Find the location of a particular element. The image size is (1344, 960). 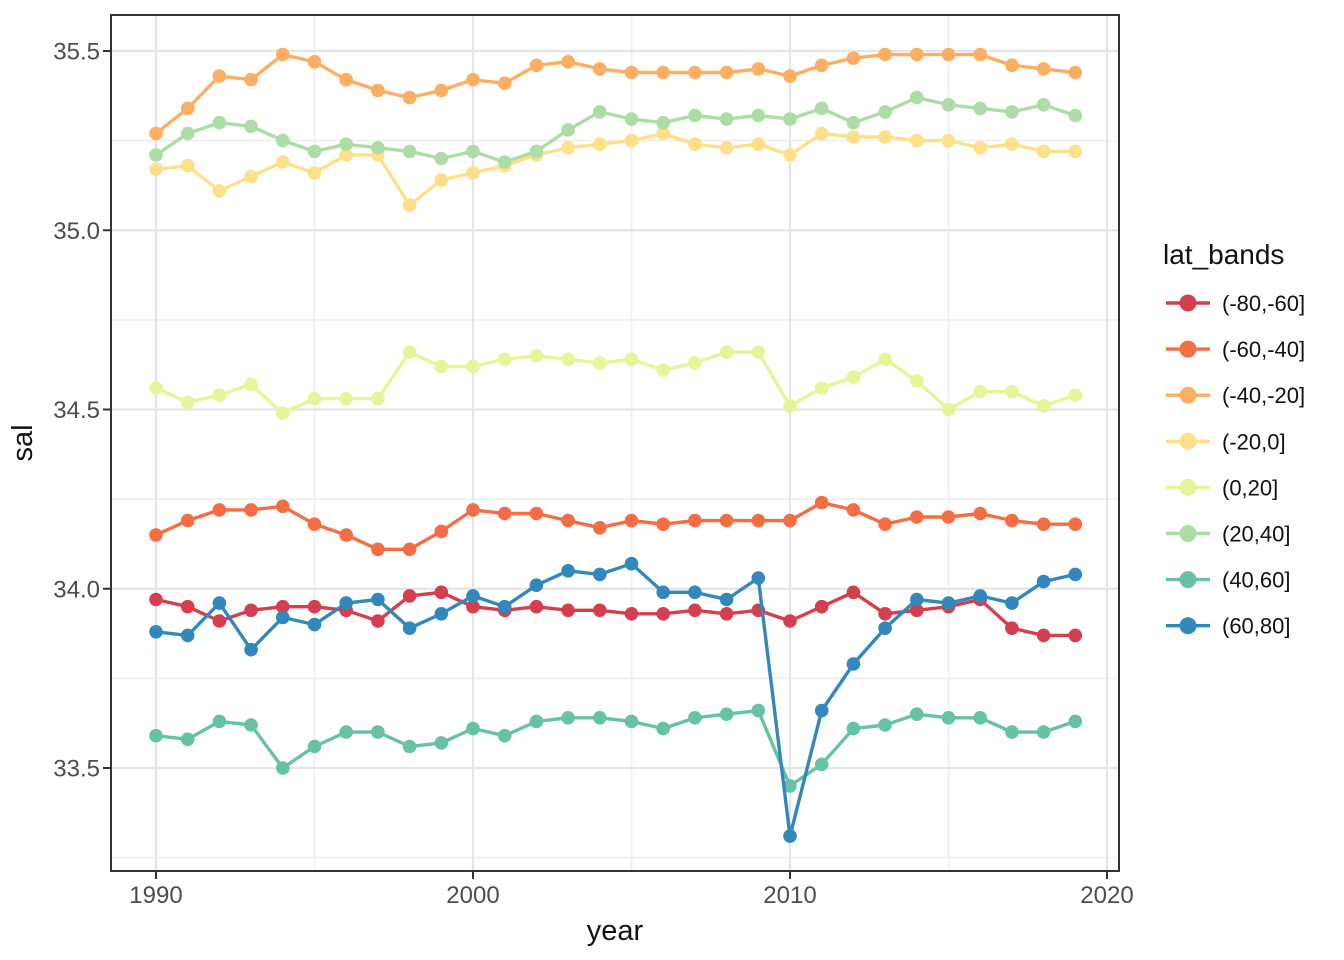

x-tick-label: 2010 is located at coordinates (789, 895).